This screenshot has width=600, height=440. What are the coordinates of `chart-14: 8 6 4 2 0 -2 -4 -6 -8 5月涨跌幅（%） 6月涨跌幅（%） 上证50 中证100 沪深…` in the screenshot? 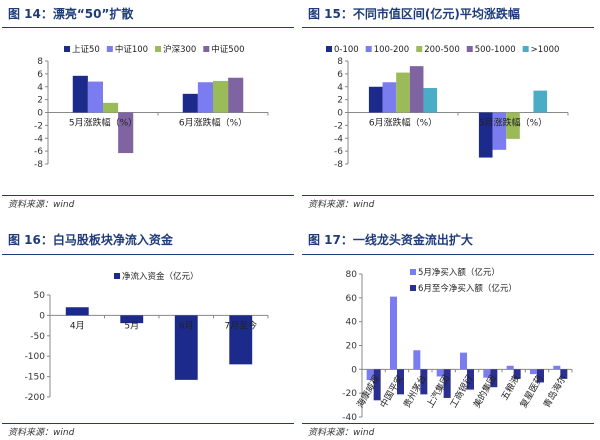 It's located at (151, 107).